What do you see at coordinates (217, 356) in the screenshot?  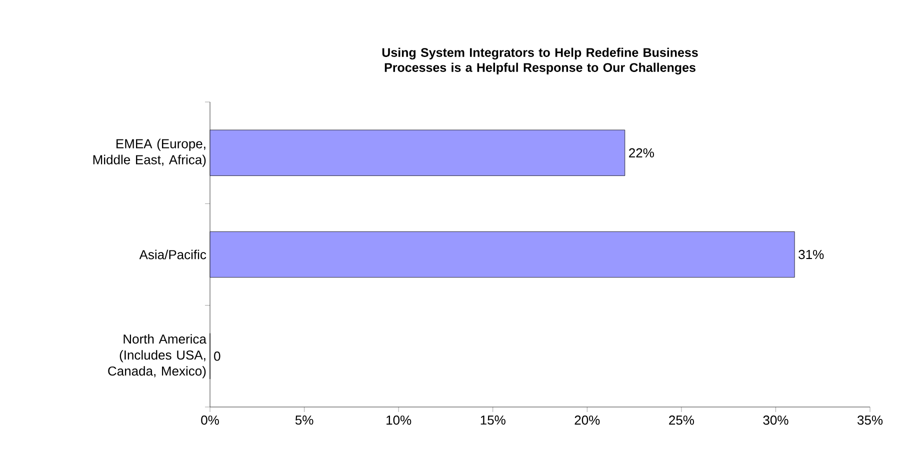 I see `data-label: 0` at bounding box center [217, 356].